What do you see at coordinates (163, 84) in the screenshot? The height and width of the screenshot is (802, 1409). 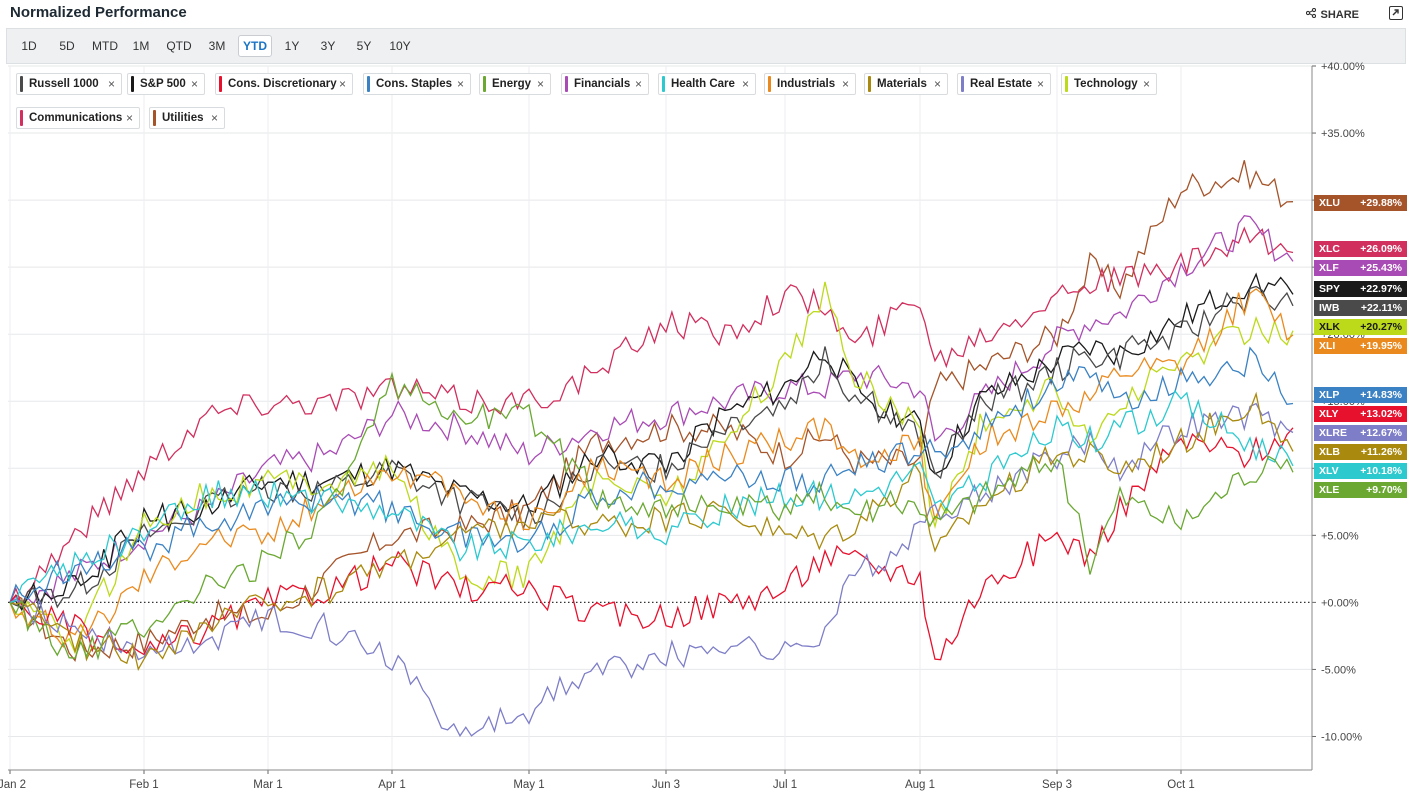 I see `legend-label: S&P 500` at bounding box center [163, 84].